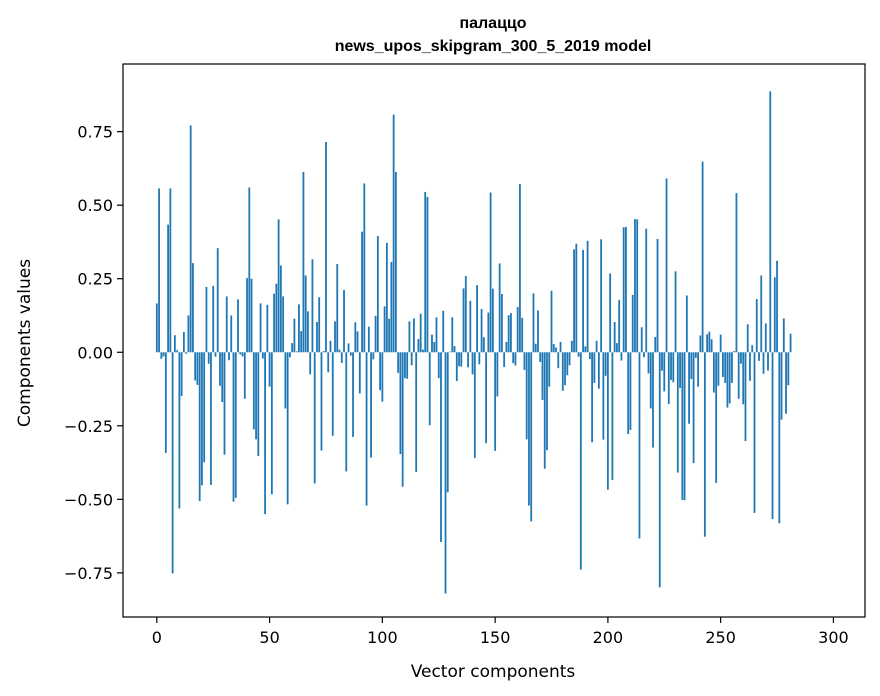  What do you see at coordinates (269, 637) in the screenshot?
I see `x-tick-label: 50` at bounding box center [269, 637].